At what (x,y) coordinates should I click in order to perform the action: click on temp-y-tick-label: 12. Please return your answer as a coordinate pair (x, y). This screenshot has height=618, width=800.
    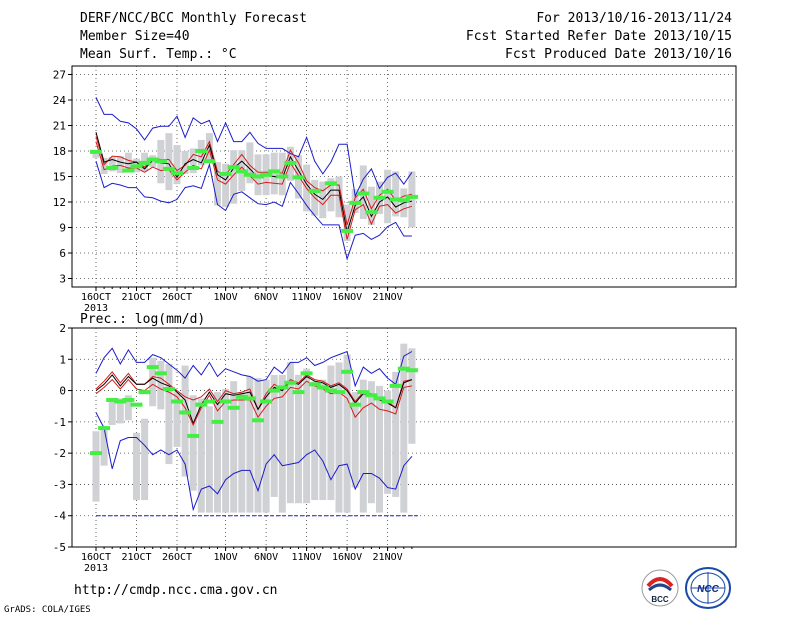
    Looking at the image, I should click on (59, 202).